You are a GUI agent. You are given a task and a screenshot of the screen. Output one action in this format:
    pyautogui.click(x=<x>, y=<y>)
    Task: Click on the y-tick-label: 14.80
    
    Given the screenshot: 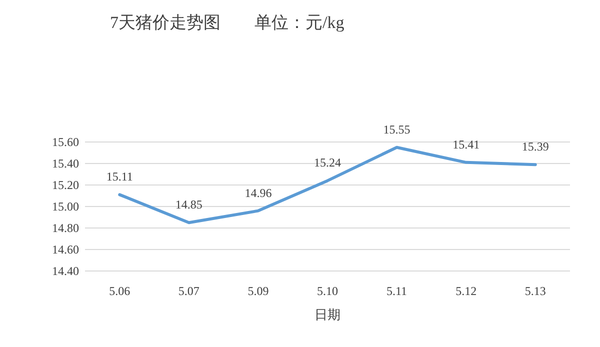 What is the action you would take?
    pyautogui.click(x=65, y=228)
    